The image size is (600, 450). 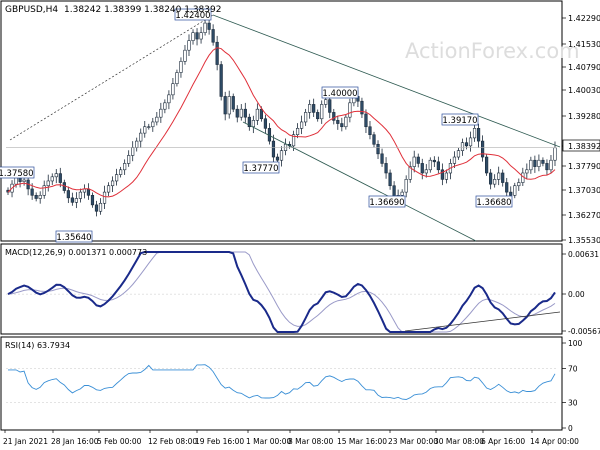 What do you see at coordinates (482, 321) in the screenshot?
I see `macd-trend-line` at bounding box center [482, 321].